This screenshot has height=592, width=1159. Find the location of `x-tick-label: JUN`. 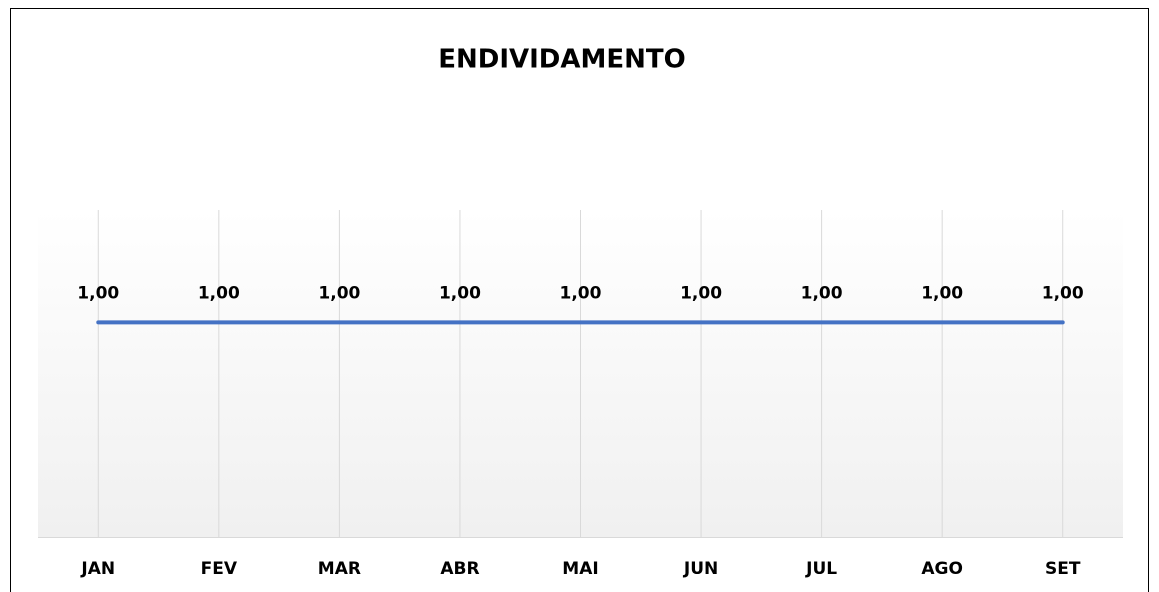

x-tick-label: JUN is located at coordinates (700, 569).